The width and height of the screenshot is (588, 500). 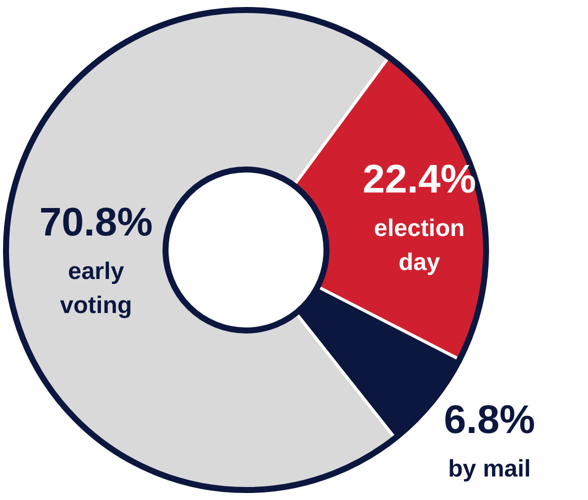 I want to click on slice-label: election day, so click(x=419, y=245).